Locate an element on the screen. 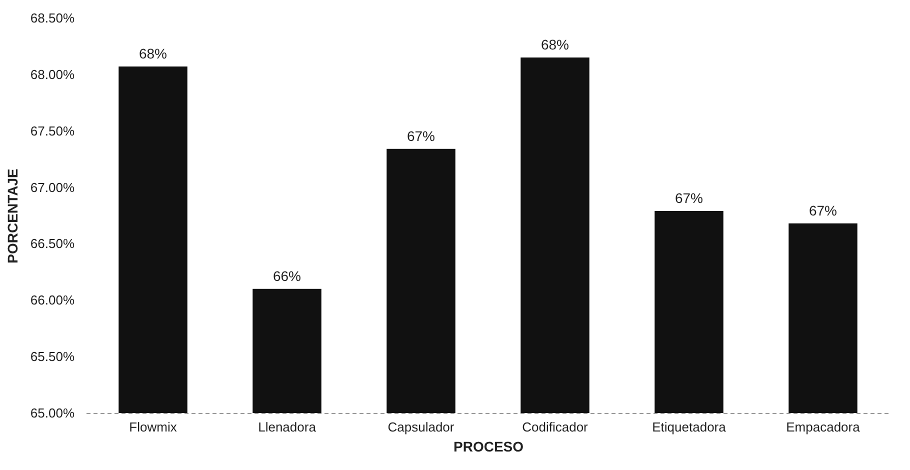  x-tick-label: Codificador is located at coordinates (555, 427).